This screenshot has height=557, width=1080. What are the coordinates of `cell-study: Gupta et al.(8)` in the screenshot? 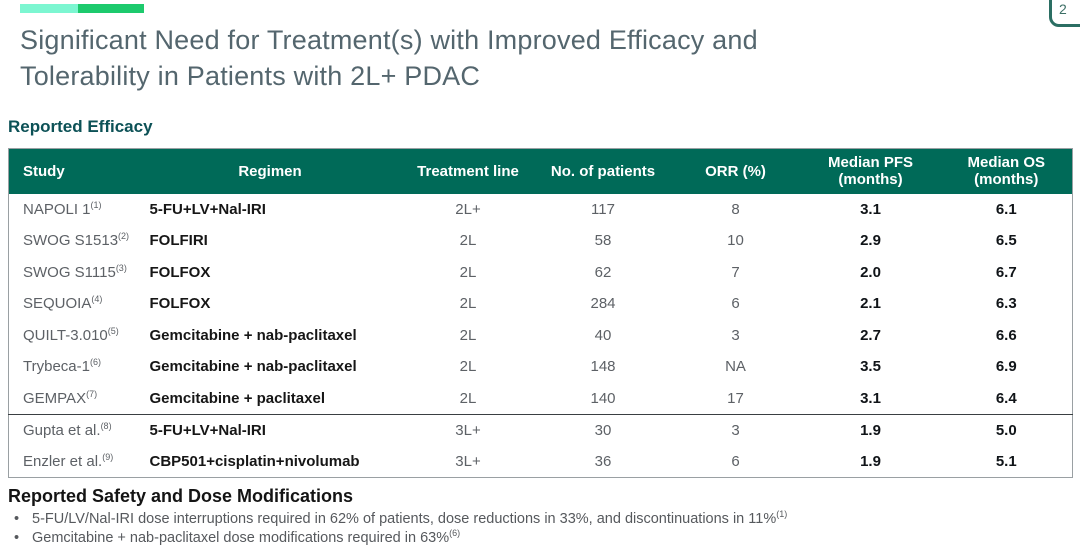 It's located at (74, 429).